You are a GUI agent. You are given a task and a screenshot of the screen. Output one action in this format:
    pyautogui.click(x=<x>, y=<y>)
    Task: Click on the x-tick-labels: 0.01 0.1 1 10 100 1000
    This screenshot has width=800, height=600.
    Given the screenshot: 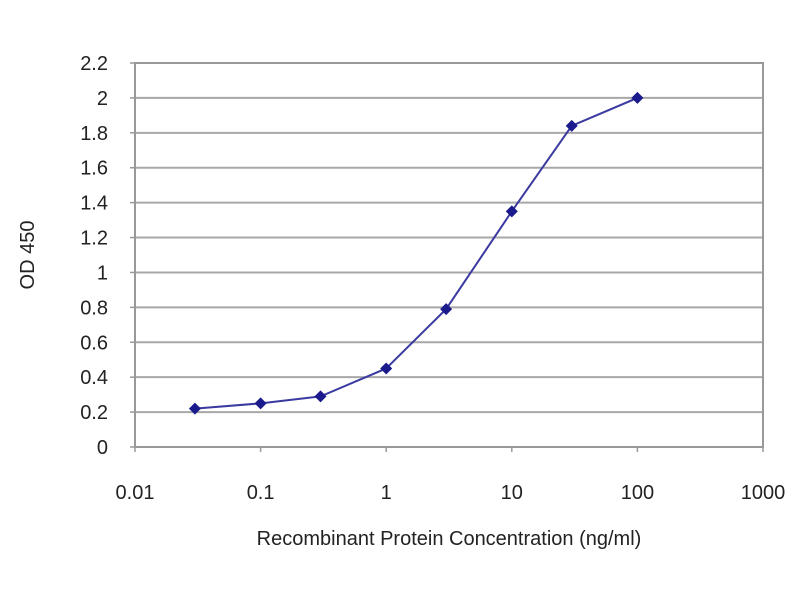 What is the action you would take?
    pyautogui.click(x=451, y=493)
    